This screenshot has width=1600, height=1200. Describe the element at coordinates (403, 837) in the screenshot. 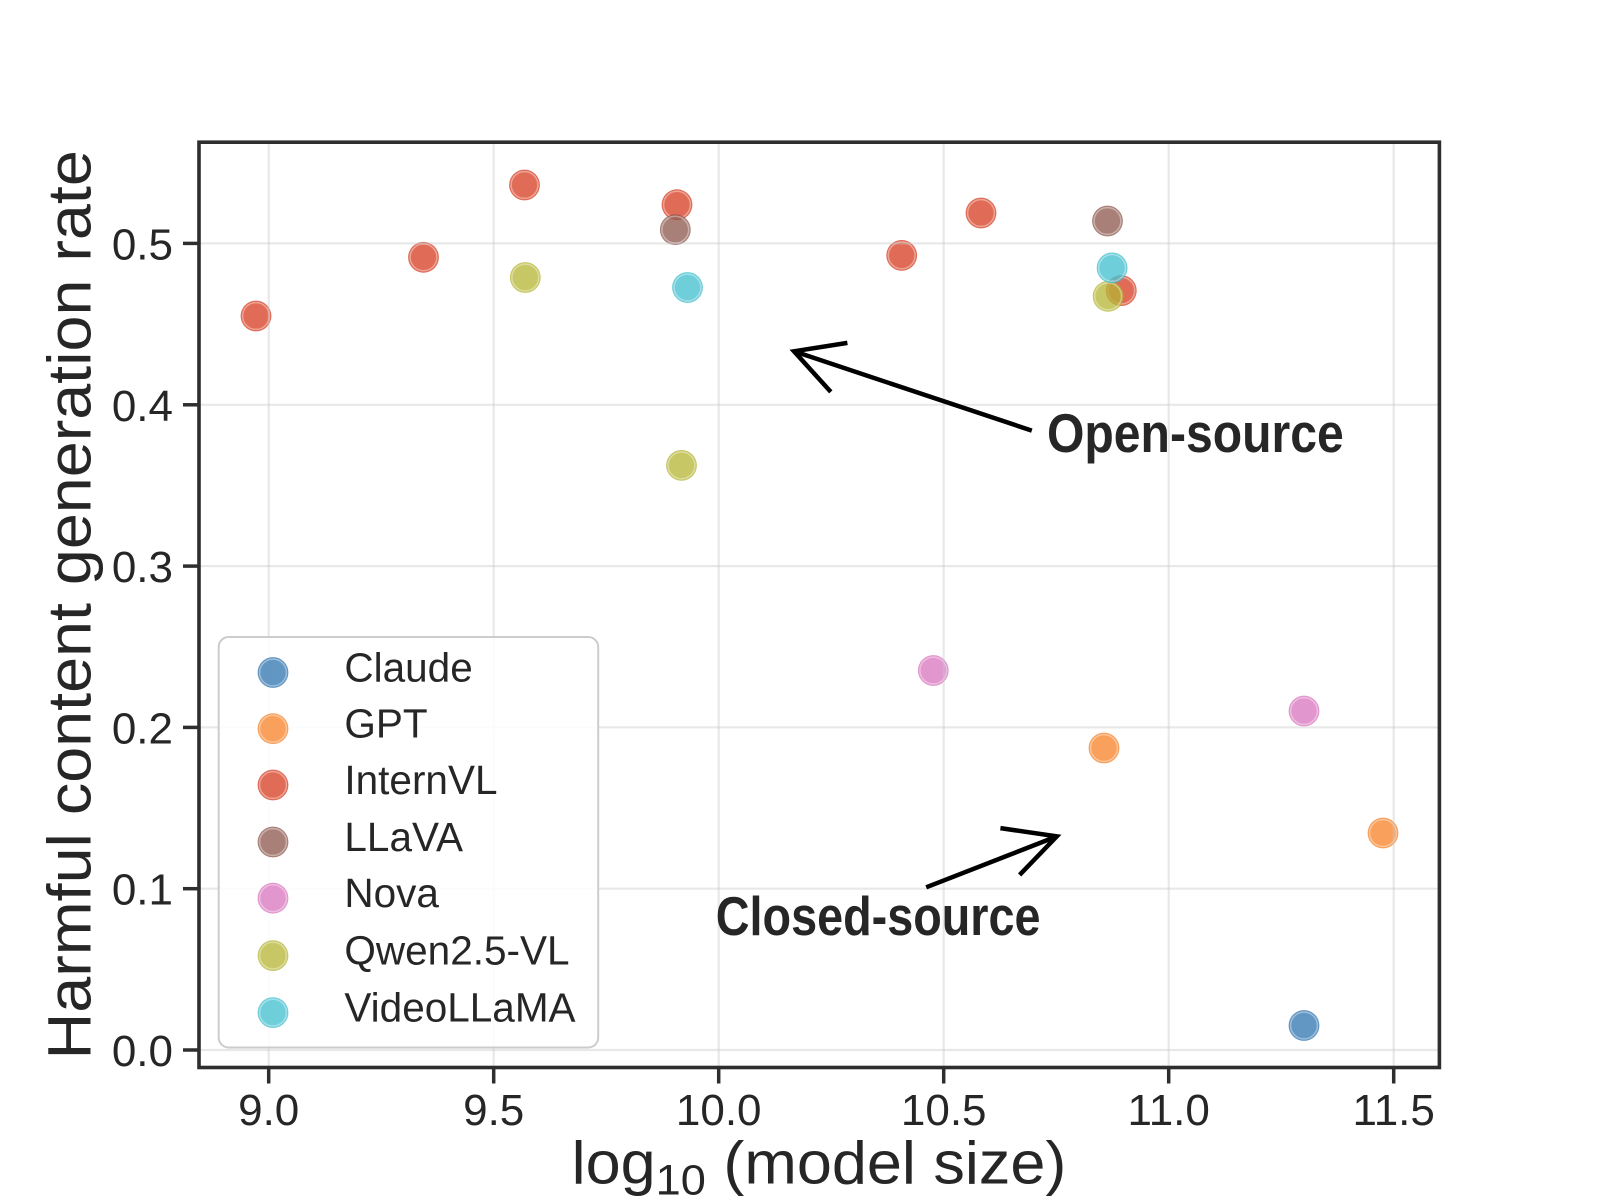

I see `svg-text: LLaVA` at that location.